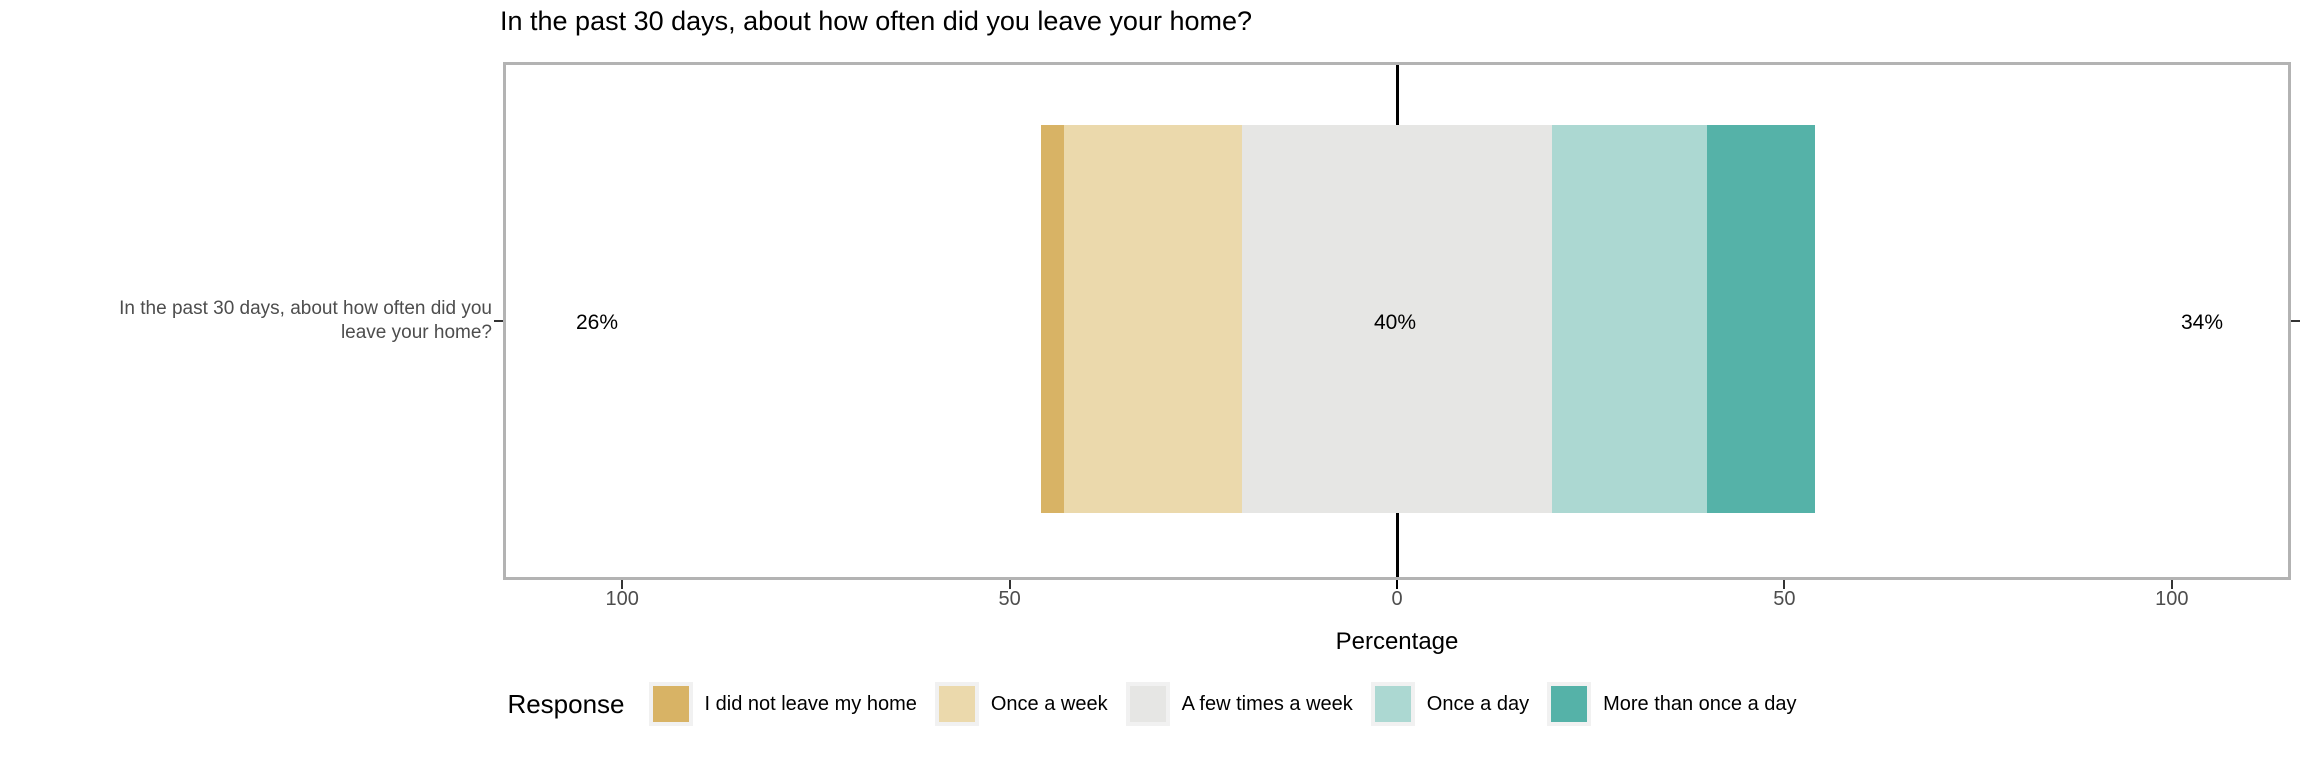 The width and height of the screenshot is (2304, 768). I want to click on legend-item-label: Once a day, so click(1478, 703).